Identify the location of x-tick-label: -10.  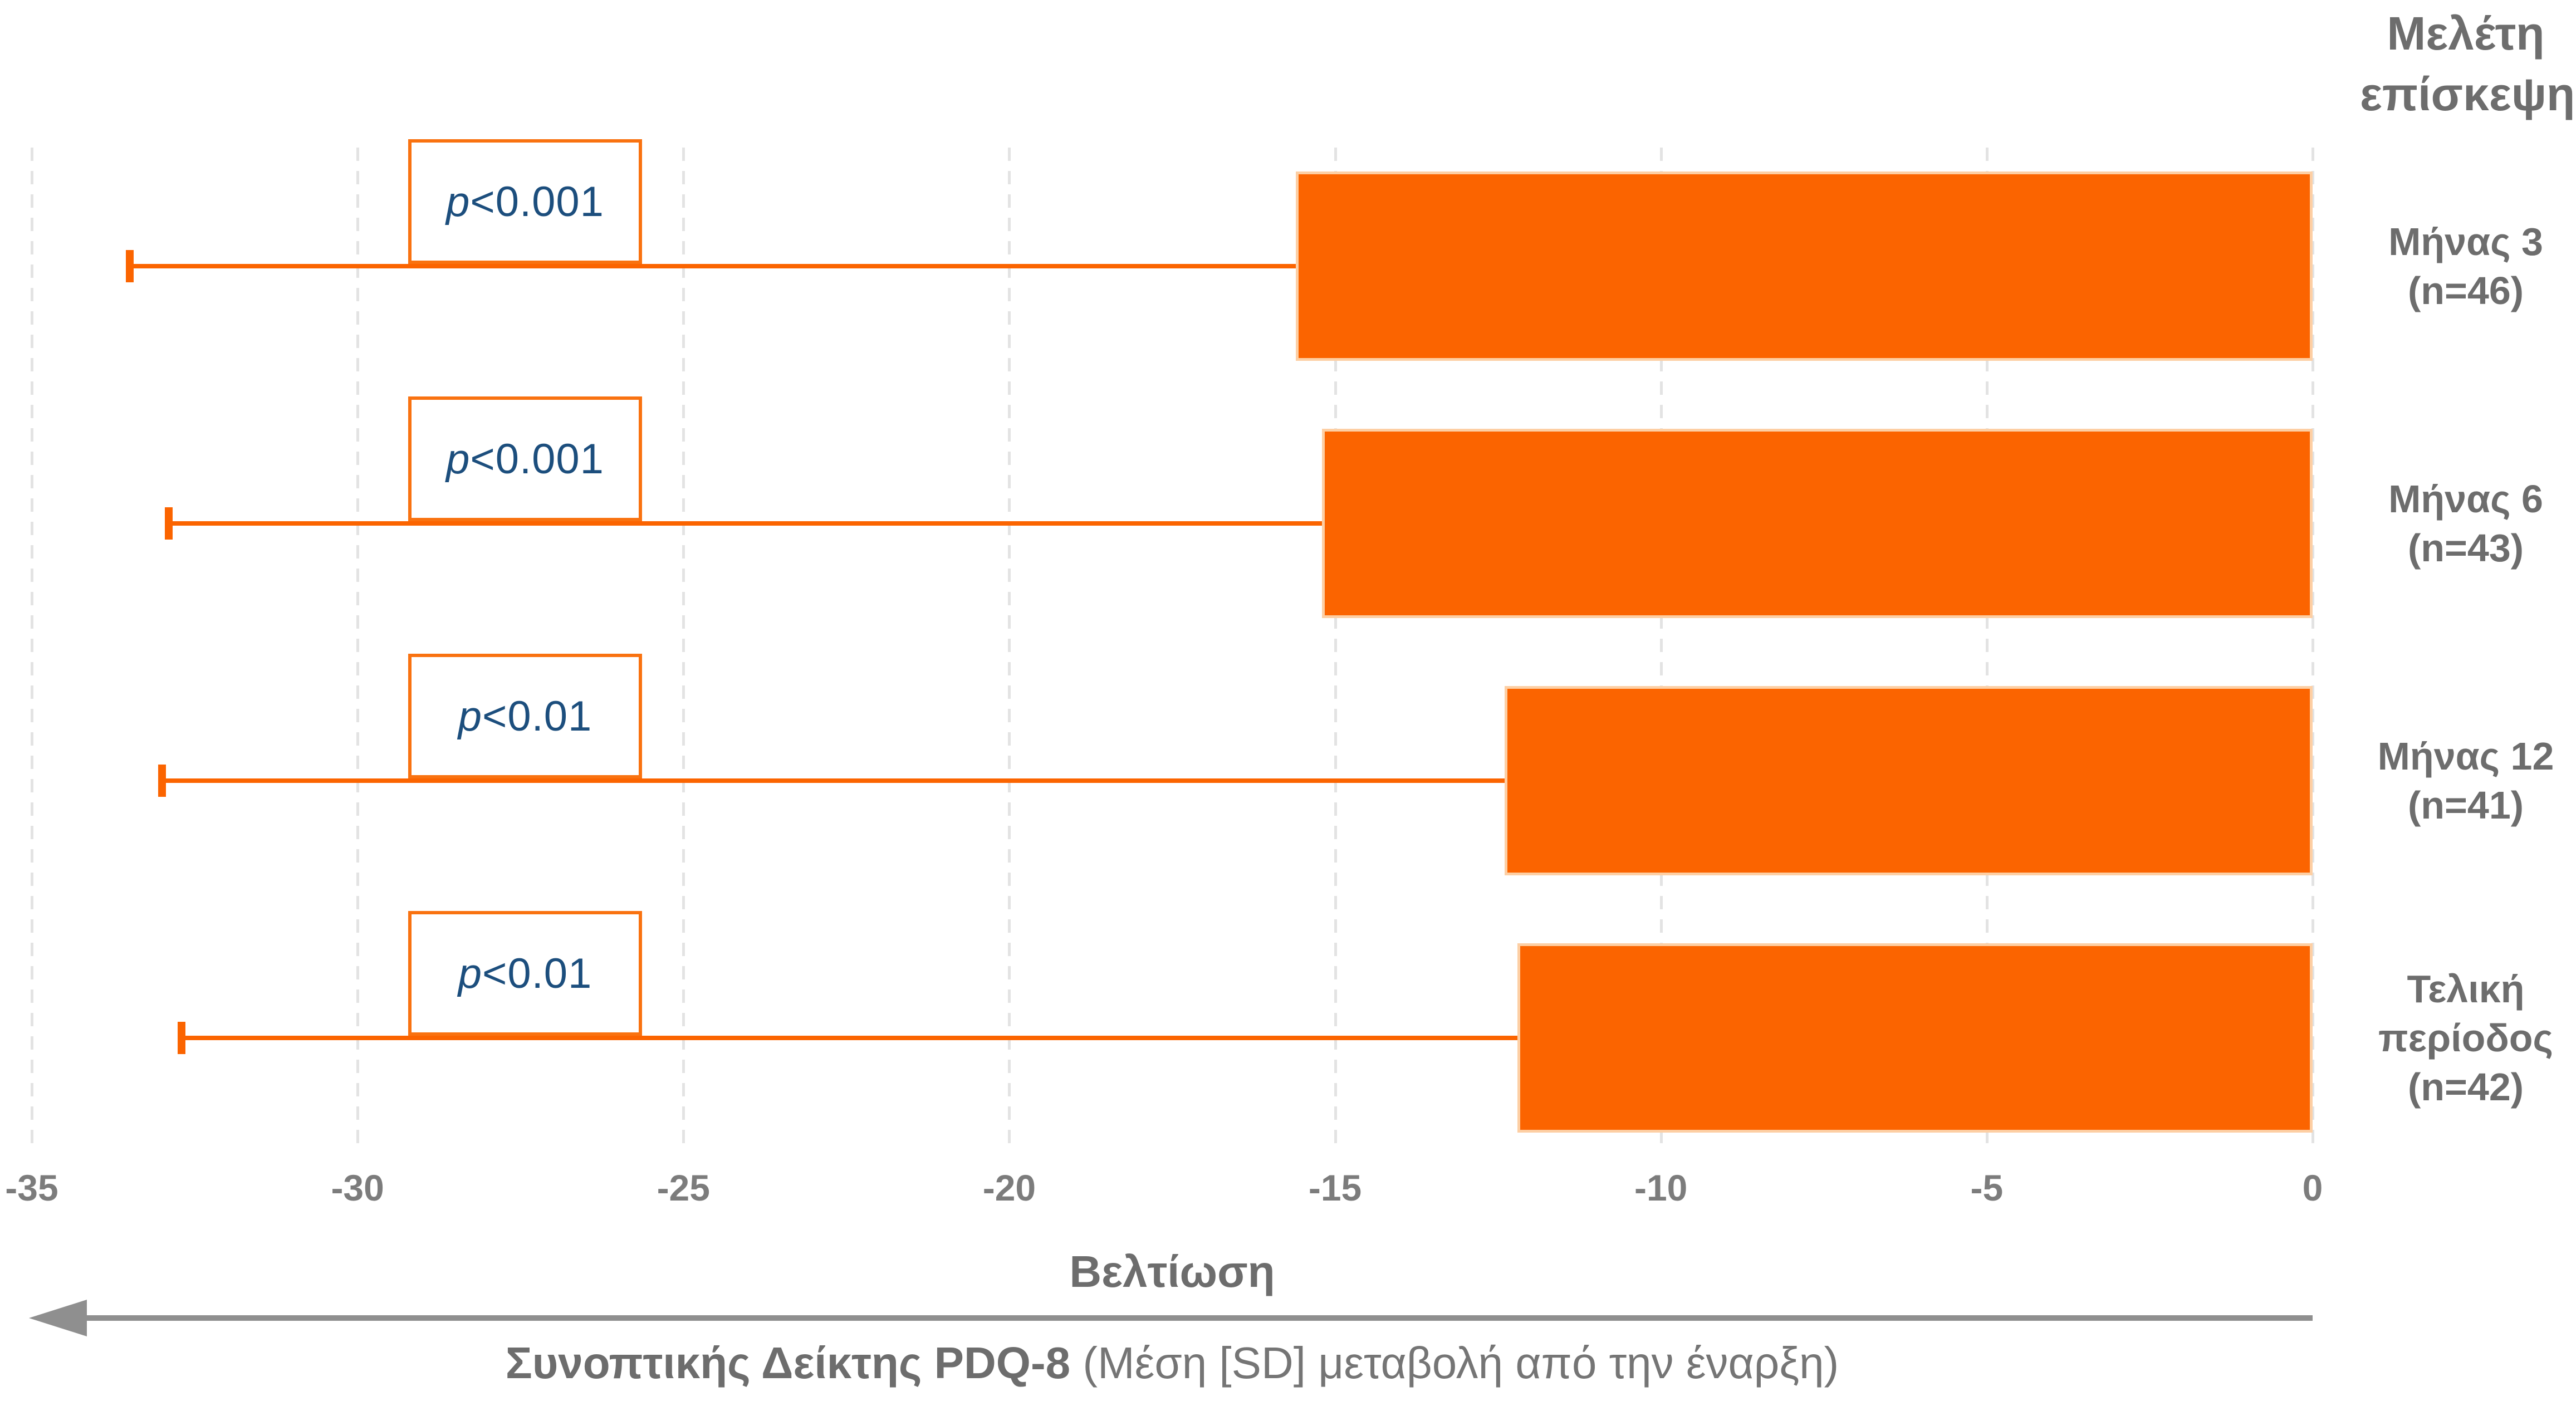
(1661, 1187).